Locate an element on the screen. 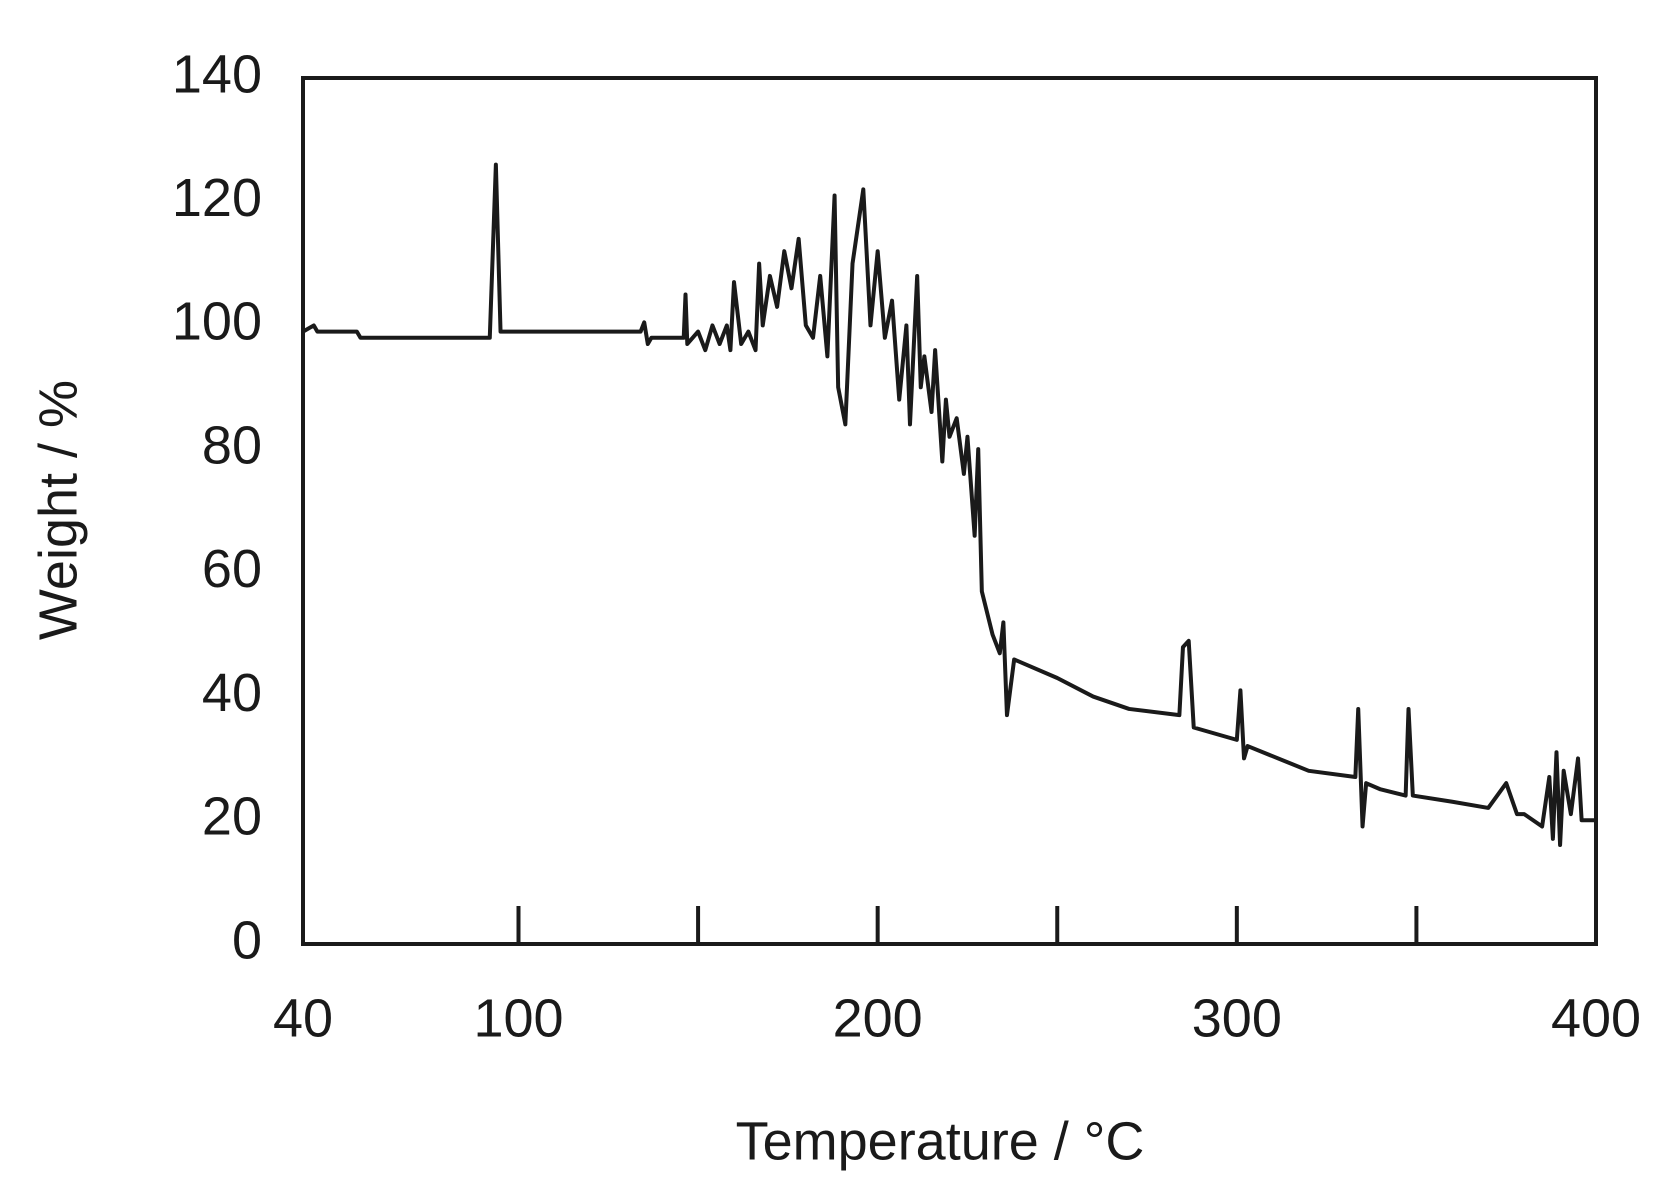  y-tick-label: 140 is located at coordinates (217, 74).